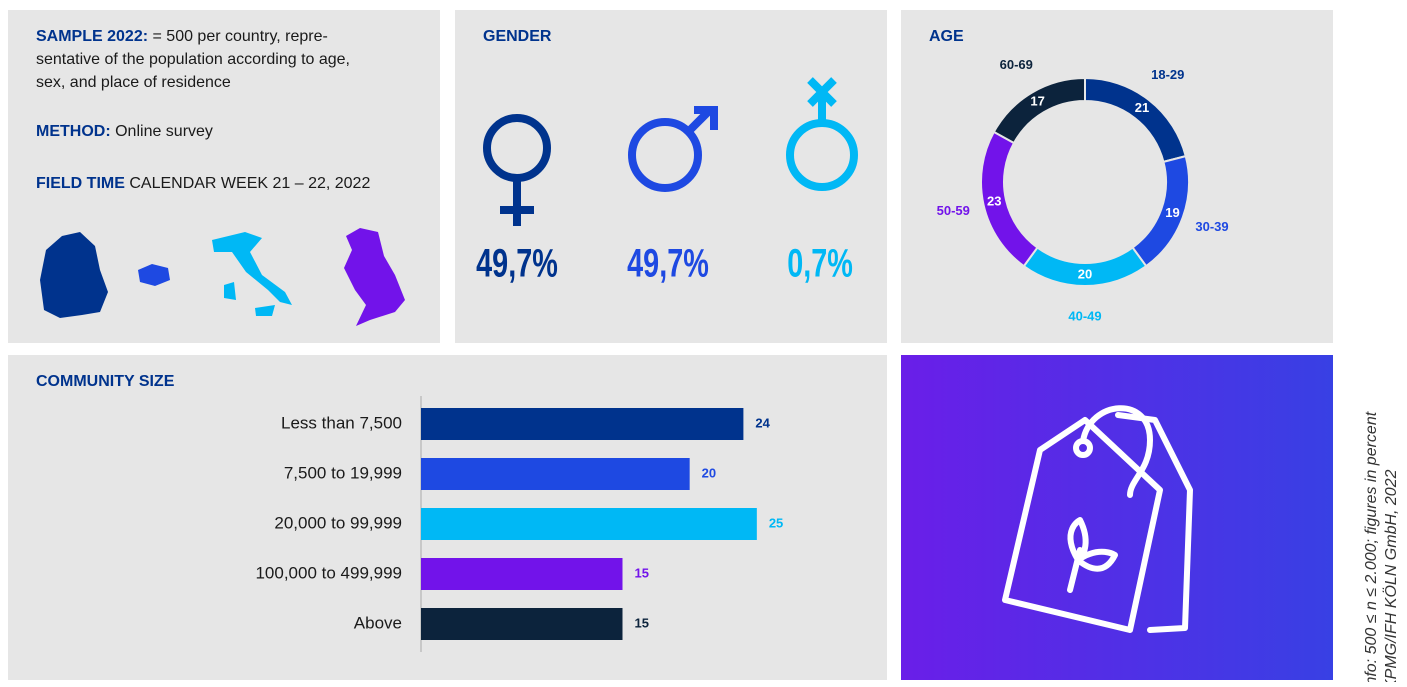 This screenshot has height=687, width=1407. Describe the element at coordinates (762, 422) in the screenshot. I see `value-label: 24` at that location.